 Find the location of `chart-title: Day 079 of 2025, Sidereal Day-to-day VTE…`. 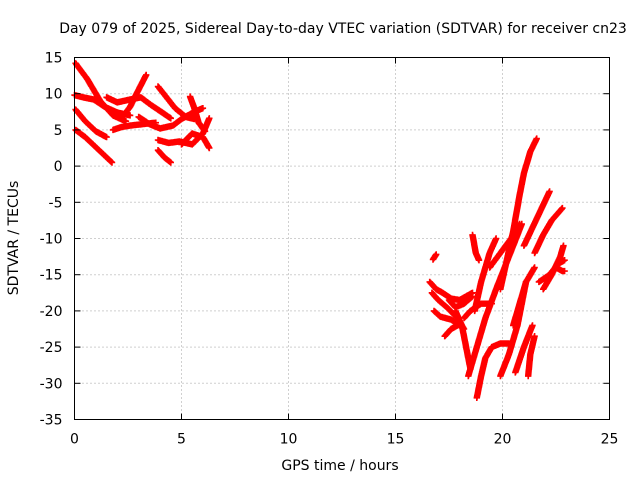

chart-title: Day 079 of 2025, Sidereal Day-to-day VTE… is located at coordinates (343, 29).